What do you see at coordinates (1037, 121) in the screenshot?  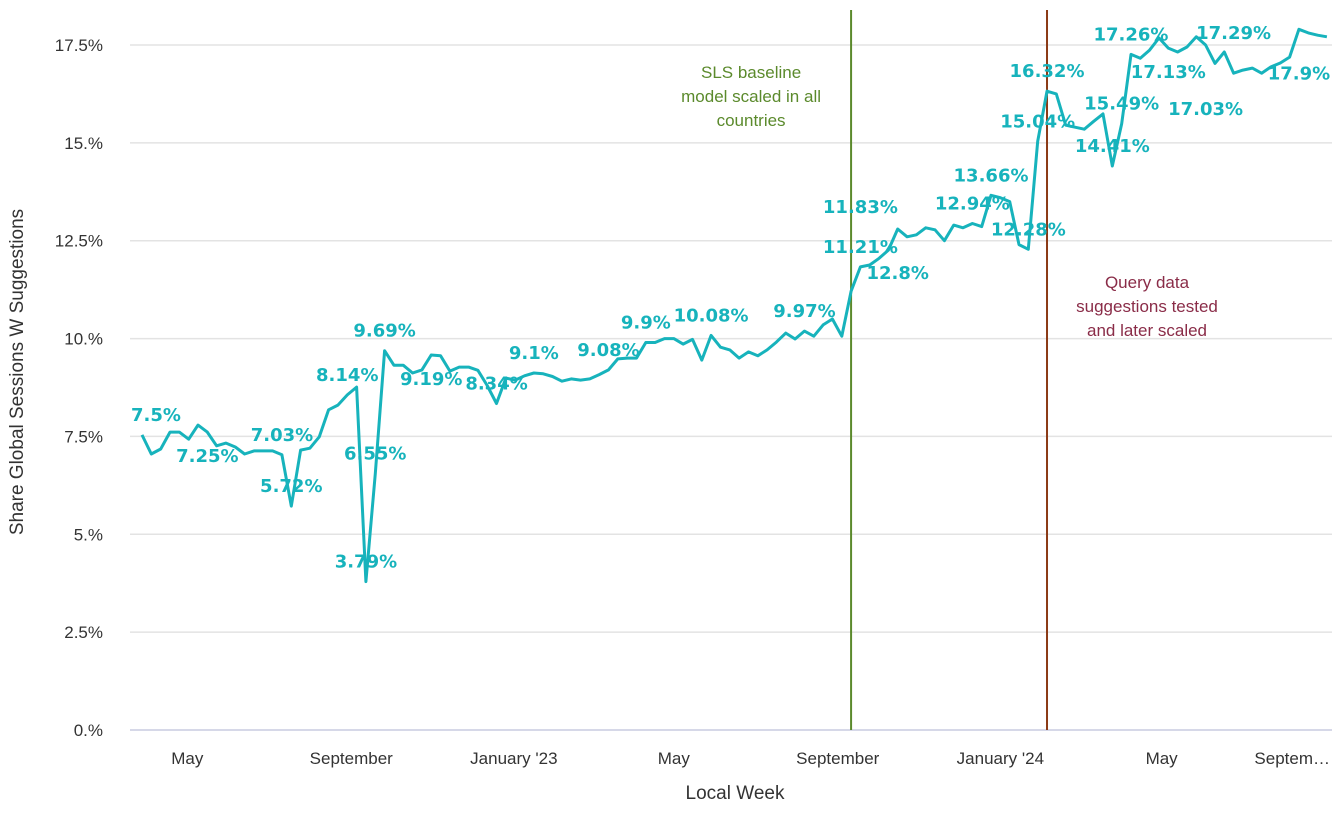 I see `data-label: 15.04%` at bounding box center [1037, 121].